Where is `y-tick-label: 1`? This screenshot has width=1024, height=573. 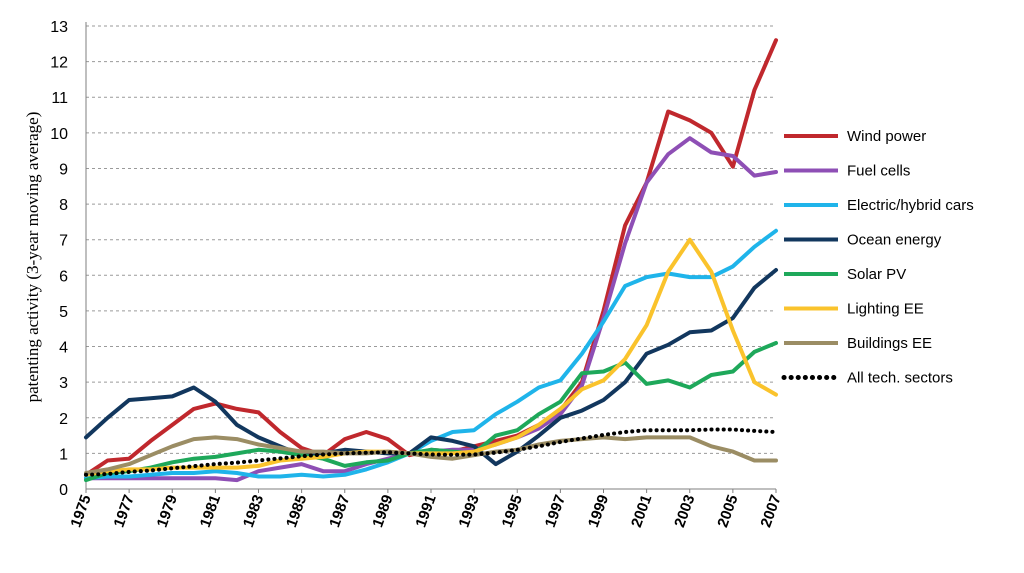
y-tick-label: 1 is located at coordinates (63, 454).